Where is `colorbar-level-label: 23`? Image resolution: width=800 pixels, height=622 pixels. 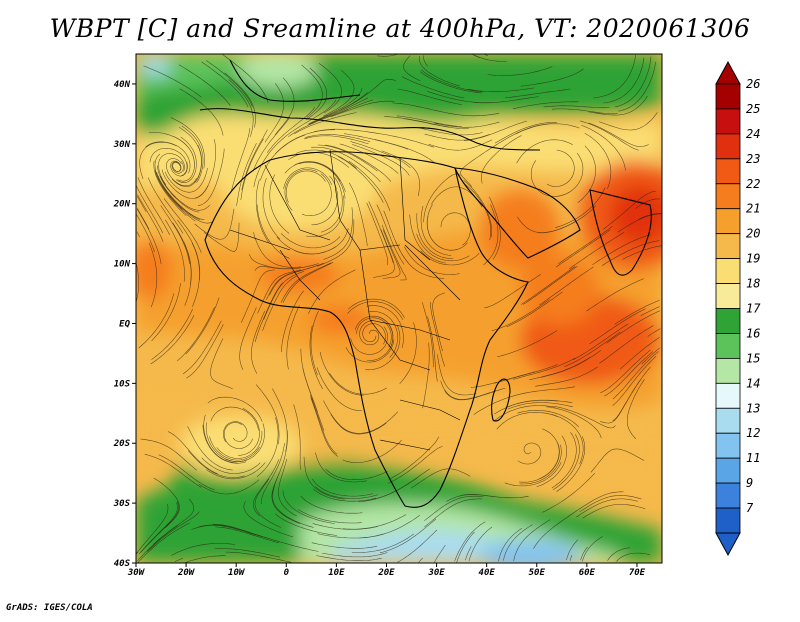 colorbar-level-label: 23 is located at coordinates (753, 159).